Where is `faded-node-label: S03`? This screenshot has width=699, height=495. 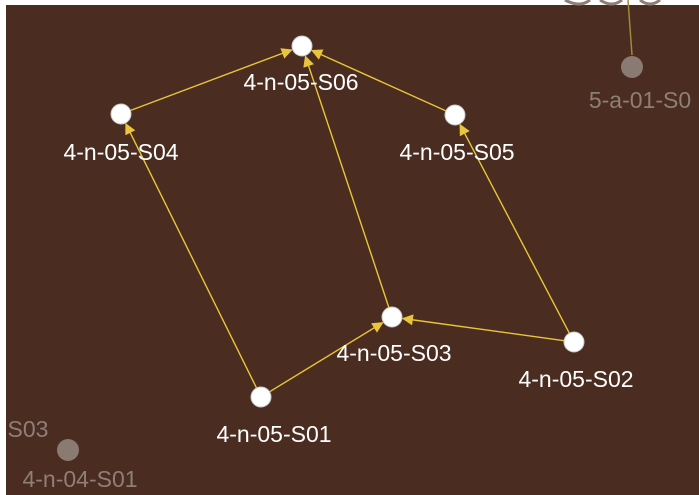
faded-node-label: S03 is located at coordinates (28, 429).